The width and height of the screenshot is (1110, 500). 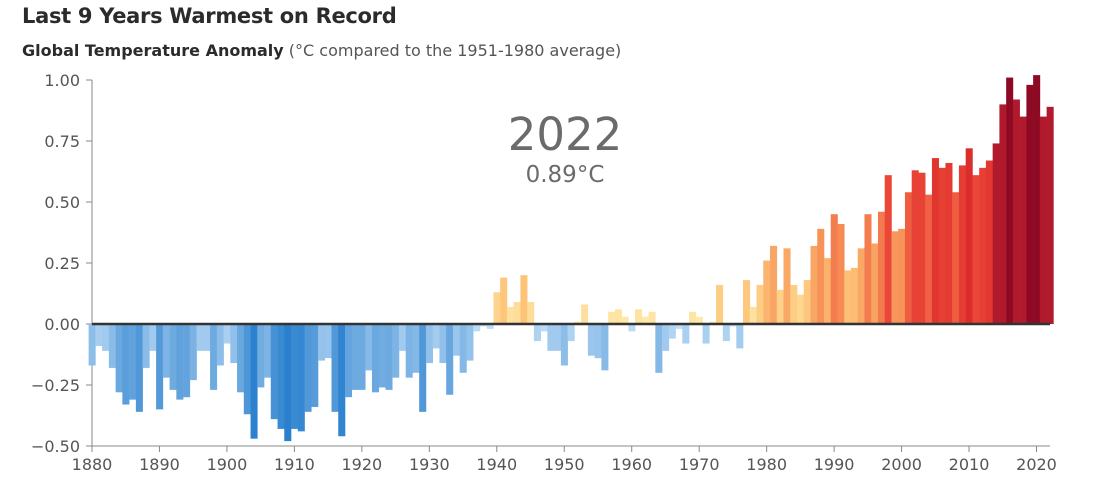 What do you see at coordinates (848, 297) in the screenshot?
I see `bar-1992` at bounding box center [848, 297].